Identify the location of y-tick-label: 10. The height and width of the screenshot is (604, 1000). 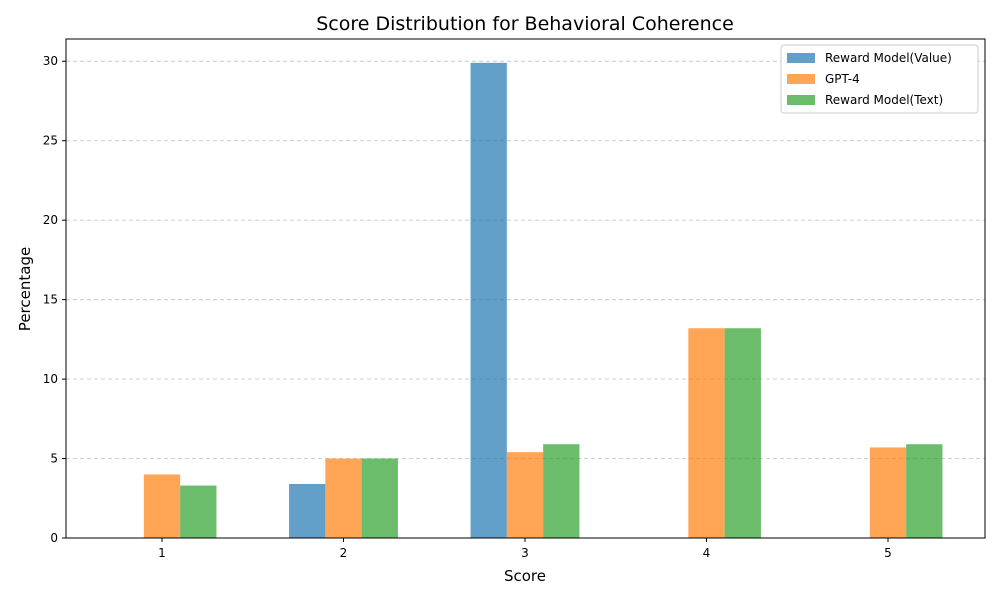
(50, 379).